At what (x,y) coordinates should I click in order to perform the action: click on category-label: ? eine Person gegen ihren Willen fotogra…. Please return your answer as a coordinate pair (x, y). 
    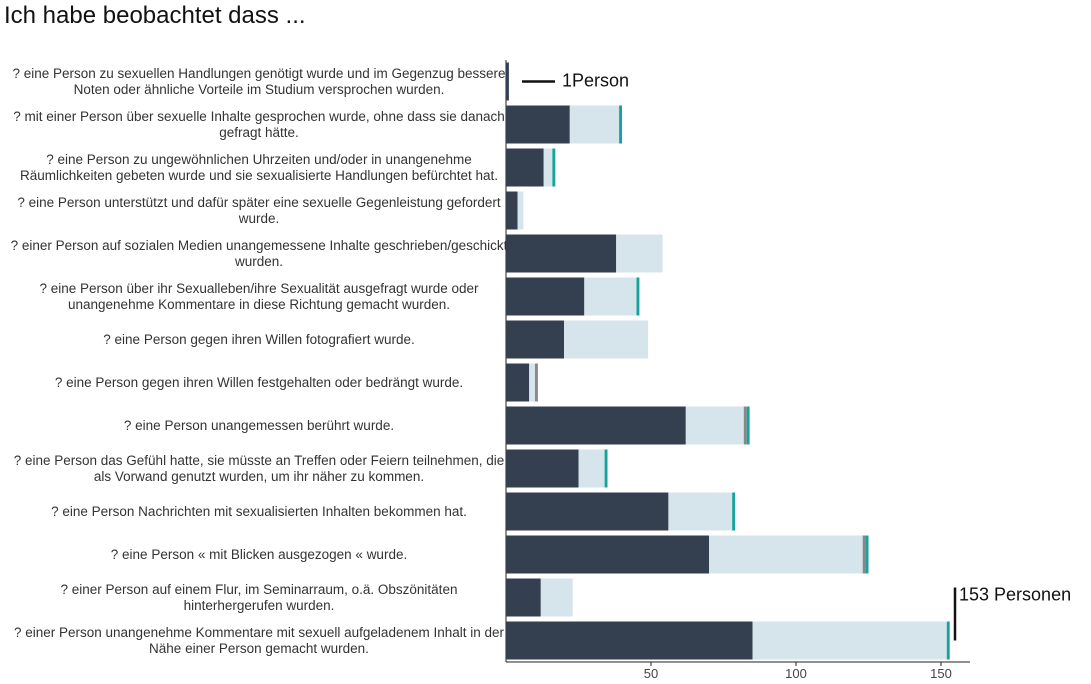
    Looking at the image, I should click on (259, 339).